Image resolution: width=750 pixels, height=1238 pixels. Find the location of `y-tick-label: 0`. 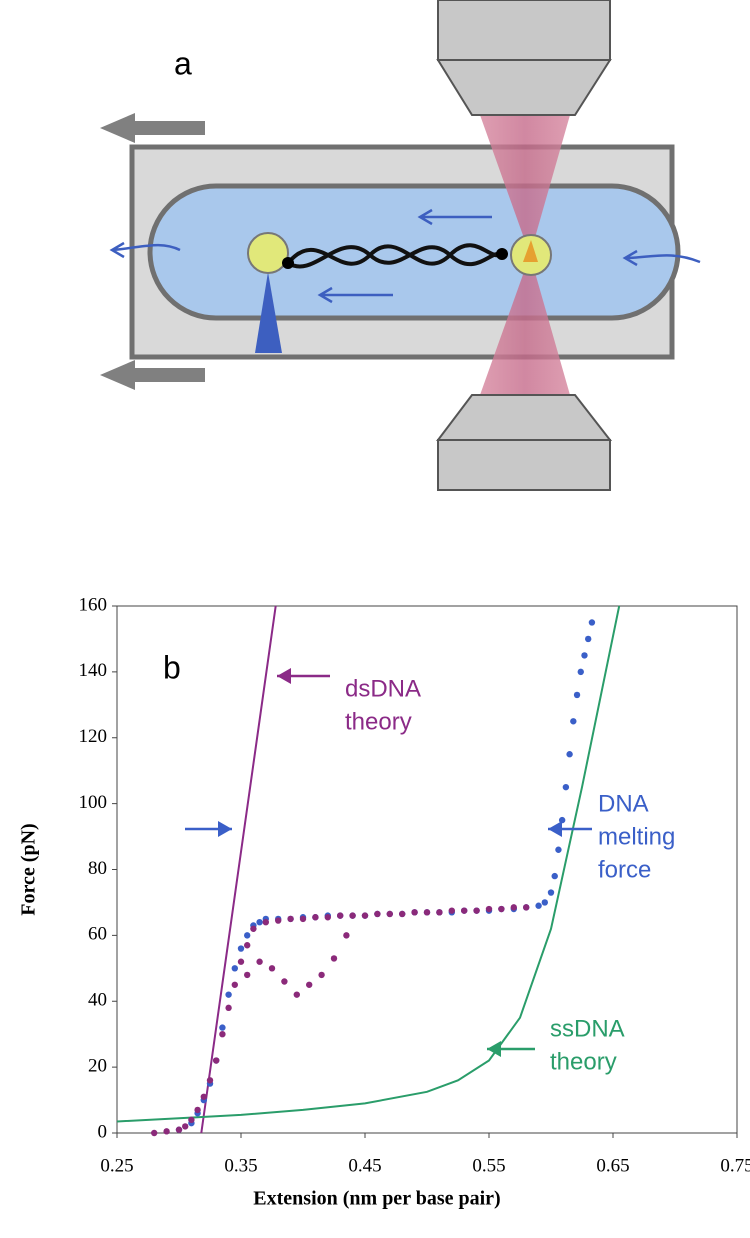

y-tick-label: 0 is located at coordinates (103, 1131).